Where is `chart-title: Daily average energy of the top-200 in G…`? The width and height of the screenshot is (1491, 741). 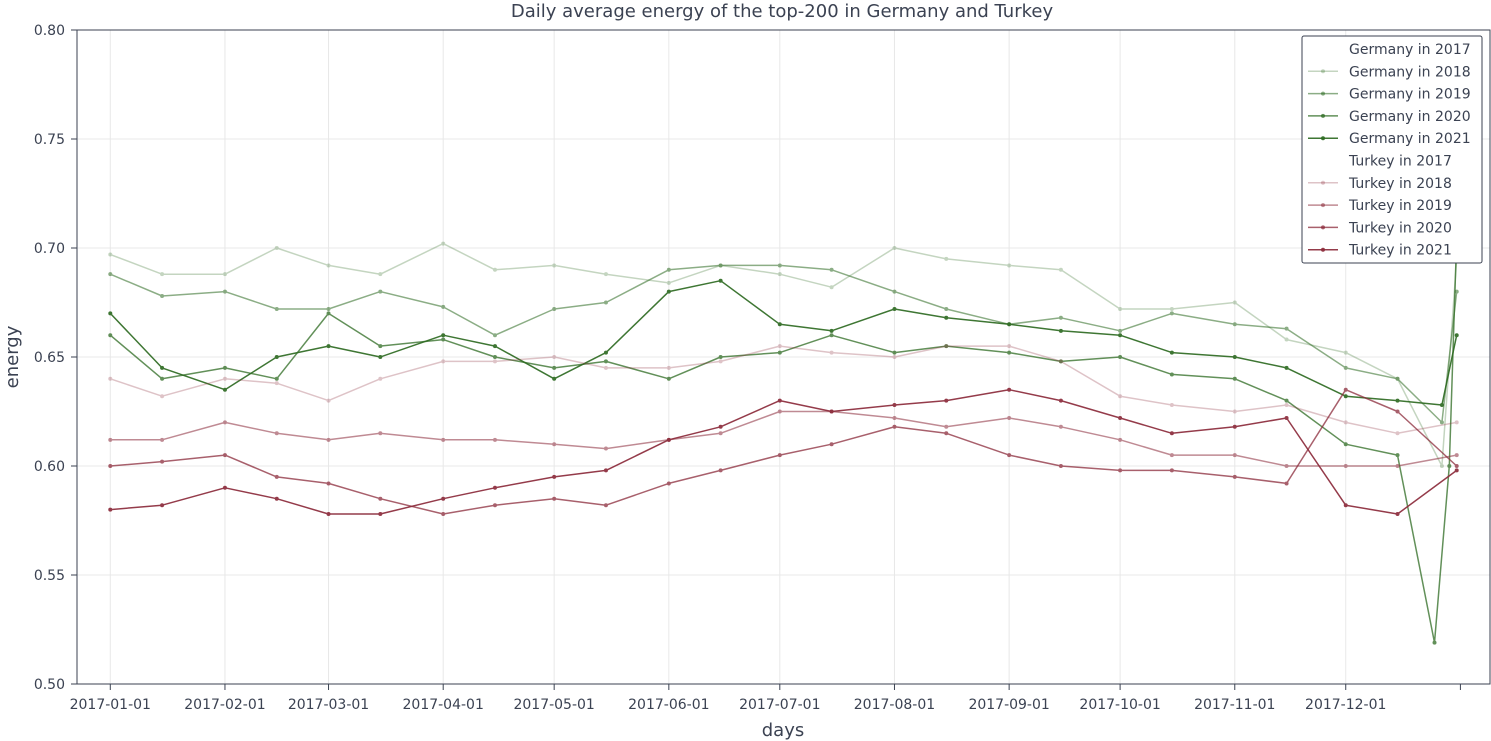 chart-title: Daily average energy of the top-200 in G… is located at coordinates (782, 11).